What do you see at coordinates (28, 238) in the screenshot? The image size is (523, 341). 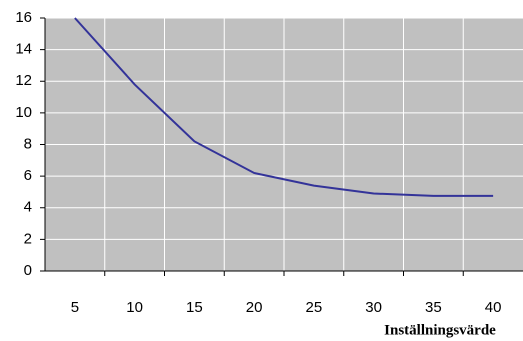 I see `y-tick-label: 2` at bounding box center [28, 238].